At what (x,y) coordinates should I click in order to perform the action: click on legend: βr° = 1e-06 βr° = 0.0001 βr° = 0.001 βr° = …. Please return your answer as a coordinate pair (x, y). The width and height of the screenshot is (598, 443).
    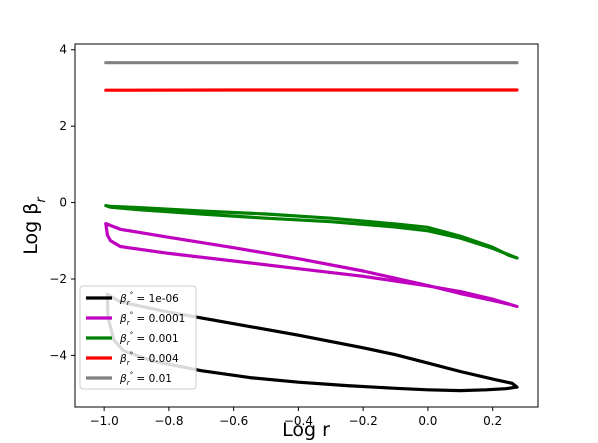
    Looking at the image, I should click on (138, 337).